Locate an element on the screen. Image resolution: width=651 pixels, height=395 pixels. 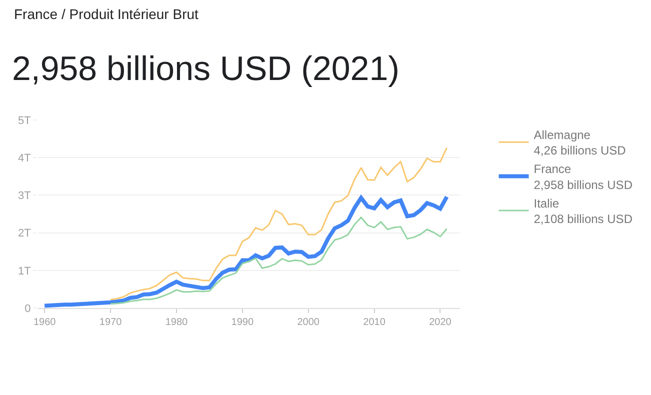
x-tick-label: 2000 is located at coordinates (308, 322).